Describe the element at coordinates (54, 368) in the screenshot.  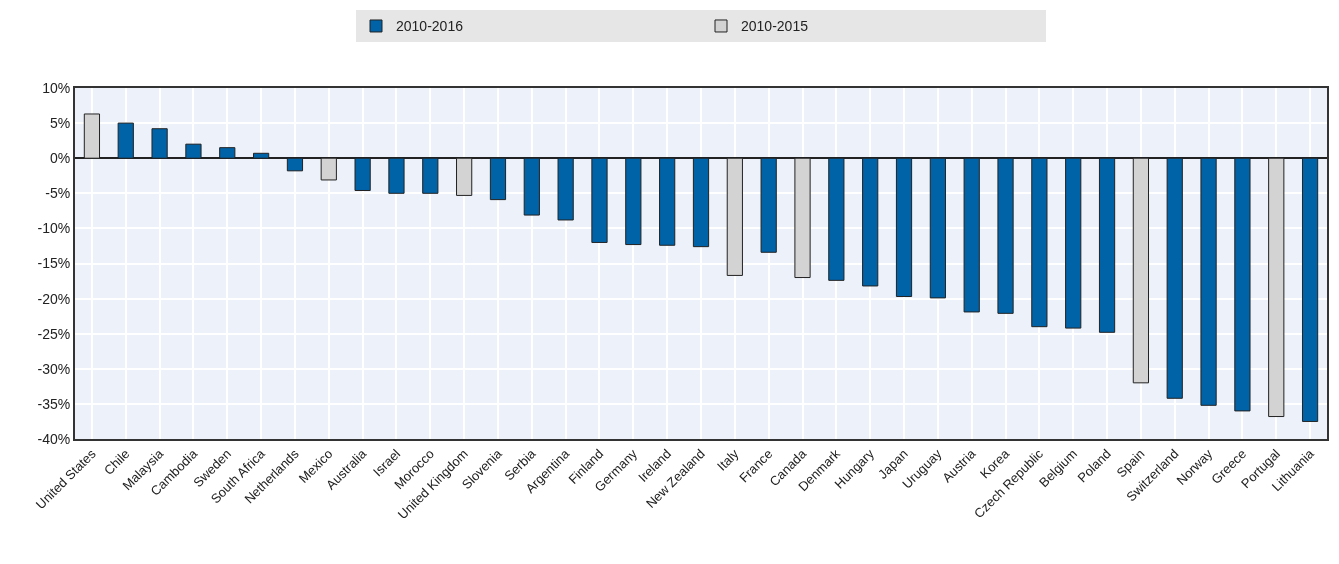
I see `y-tick-label: -30%` at that location.